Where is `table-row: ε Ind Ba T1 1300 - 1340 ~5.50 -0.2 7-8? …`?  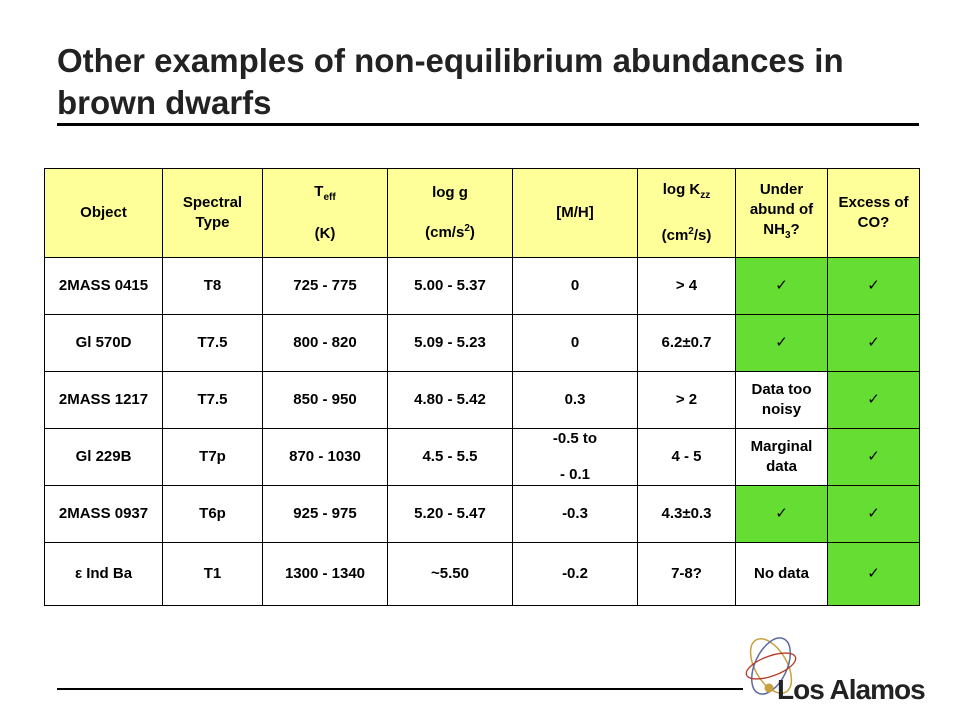
table-row: ε Ind Ba T1 1300 - 1340 ~5.50 -0.2 7-8? … is located at coordinates (482, 574).